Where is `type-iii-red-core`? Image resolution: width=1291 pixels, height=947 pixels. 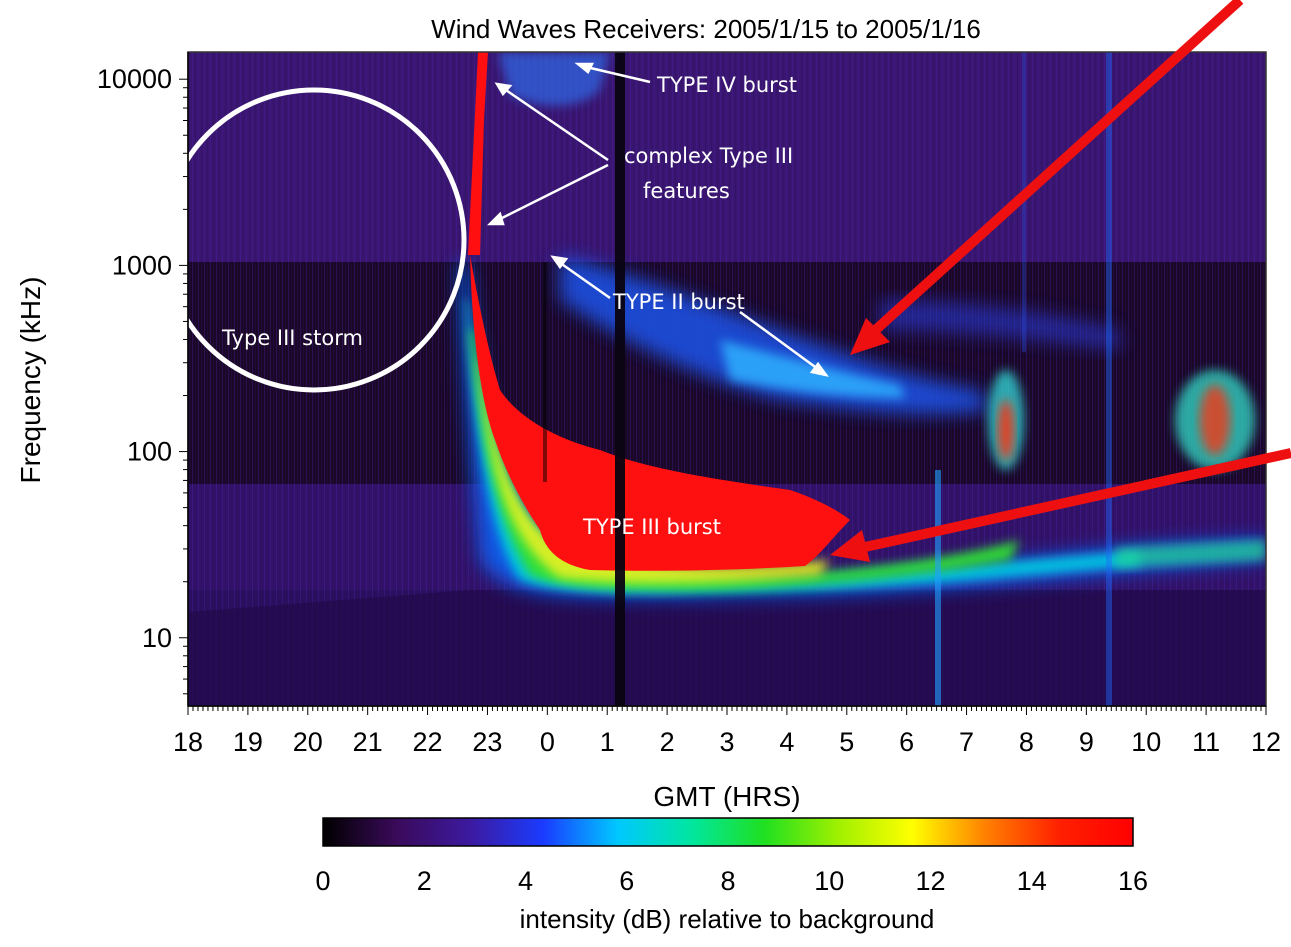
type-iii-red-core is located at coordinates (660, 413).